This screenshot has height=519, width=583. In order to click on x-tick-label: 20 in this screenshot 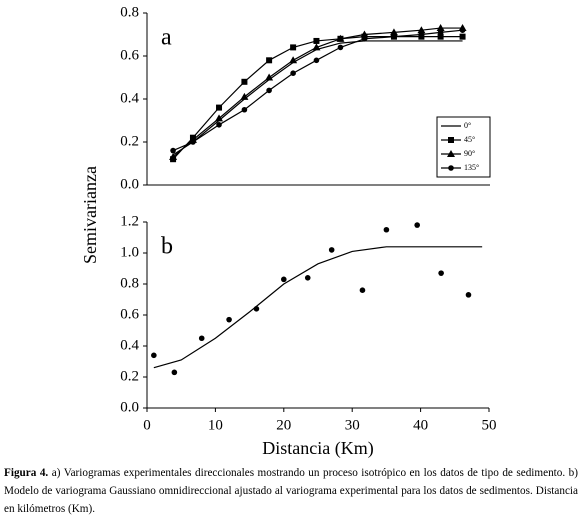, I will do `click(283, 425)`.